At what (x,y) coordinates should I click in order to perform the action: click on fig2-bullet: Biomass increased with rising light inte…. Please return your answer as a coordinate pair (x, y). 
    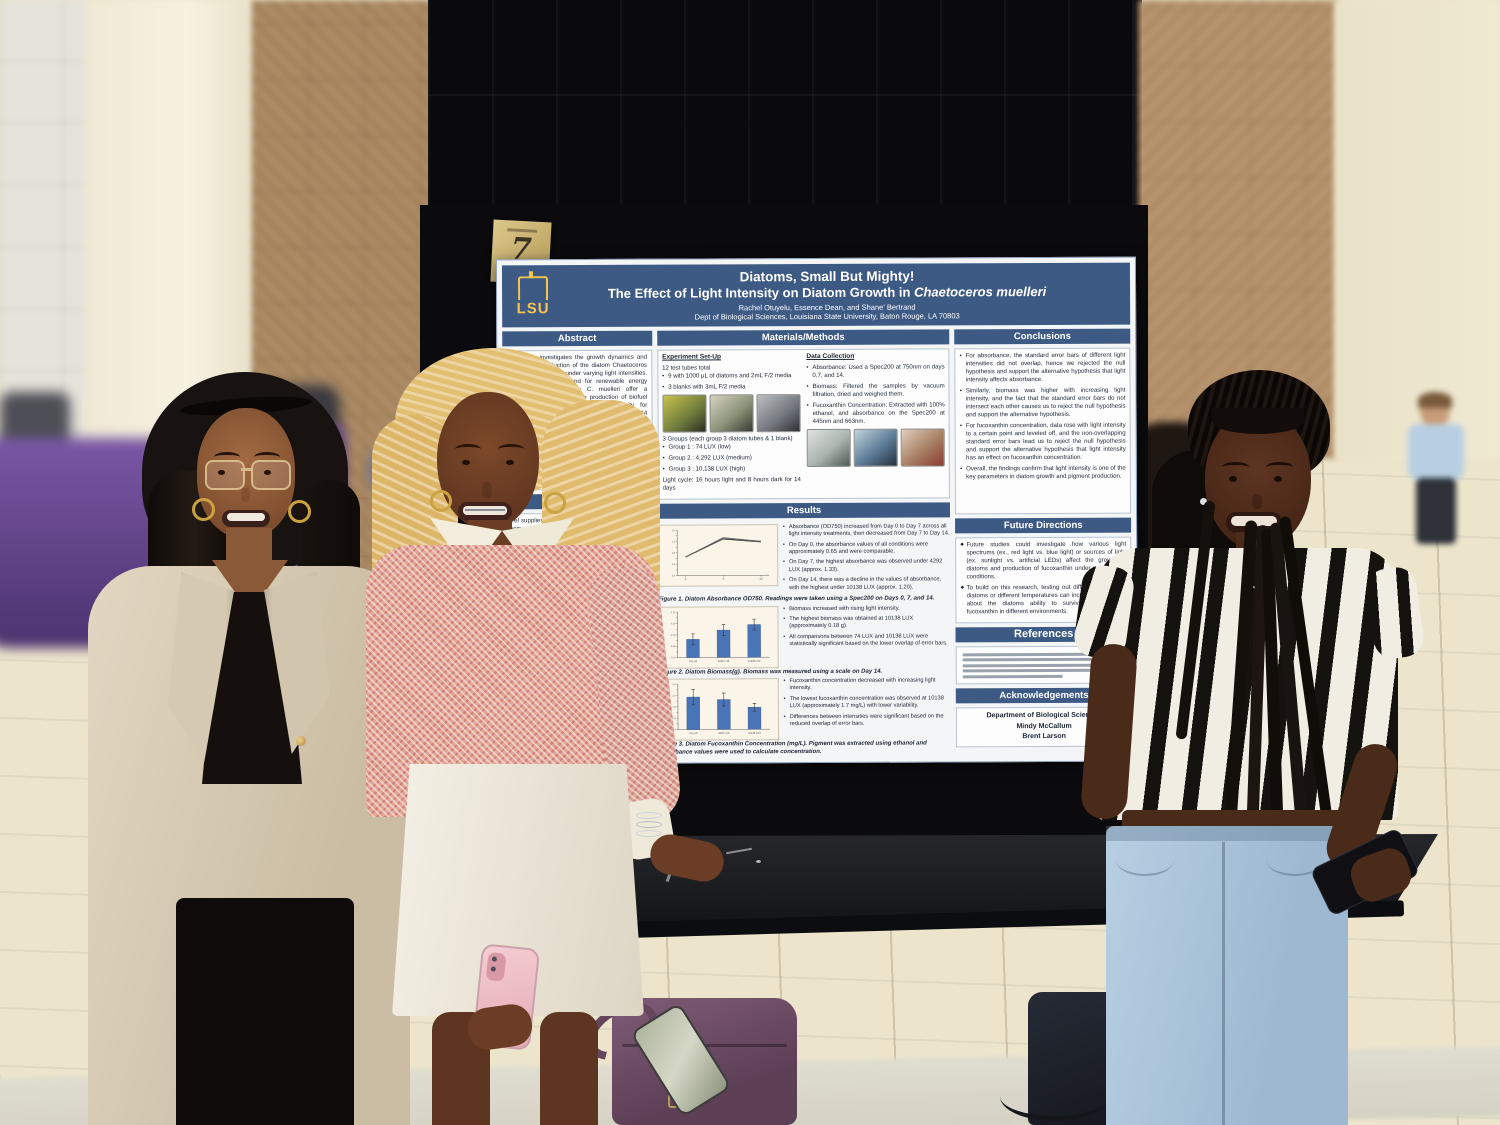
    Looking at the image, I should click on (867, 609).